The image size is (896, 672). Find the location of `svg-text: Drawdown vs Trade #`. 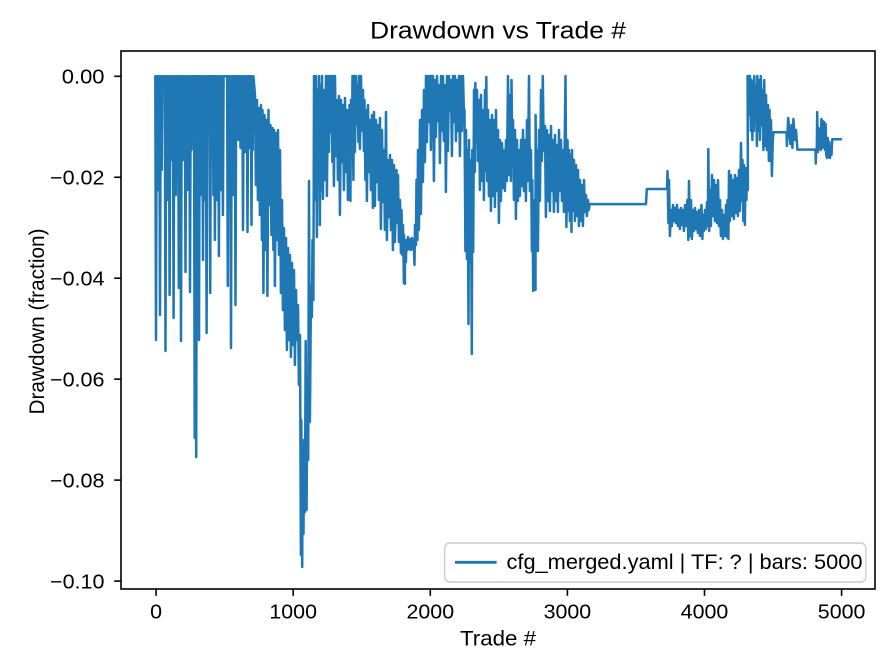

svg-text: Drawdown vs Trade # is located at coordinates (498, 31).